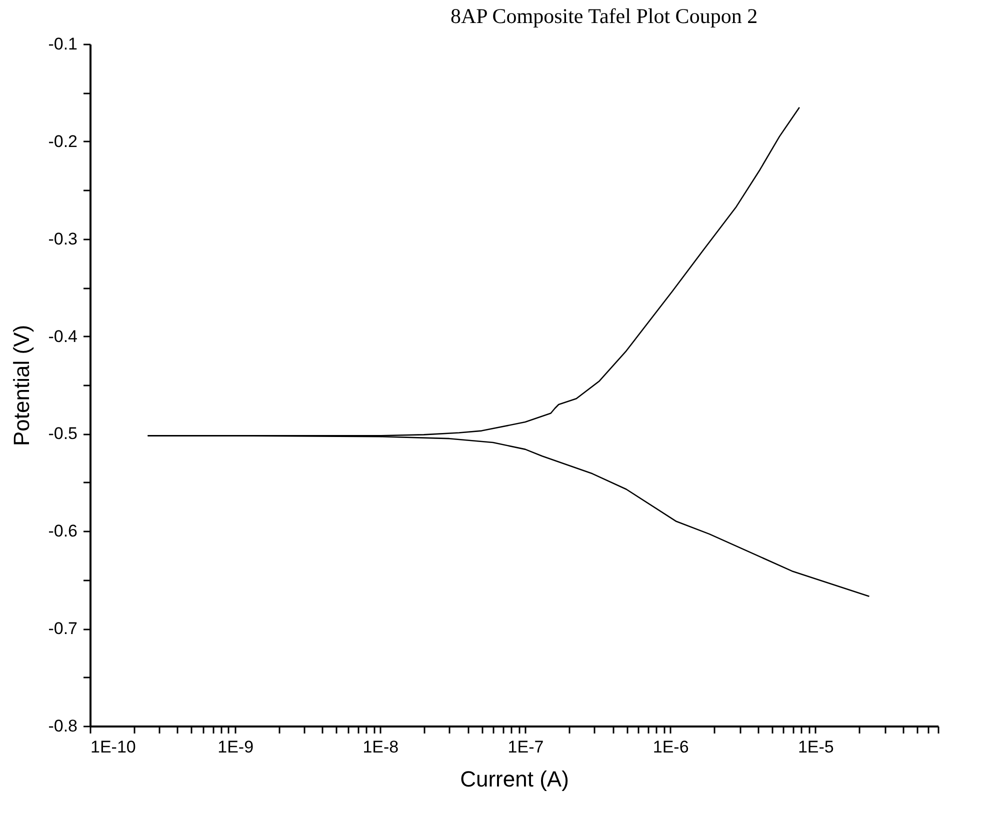 The height and width of the screenshot is (829, 985). Describe the element at coordinates (63, 44) in the screenshot. I see `y-tick-label: -0.1` at that location.